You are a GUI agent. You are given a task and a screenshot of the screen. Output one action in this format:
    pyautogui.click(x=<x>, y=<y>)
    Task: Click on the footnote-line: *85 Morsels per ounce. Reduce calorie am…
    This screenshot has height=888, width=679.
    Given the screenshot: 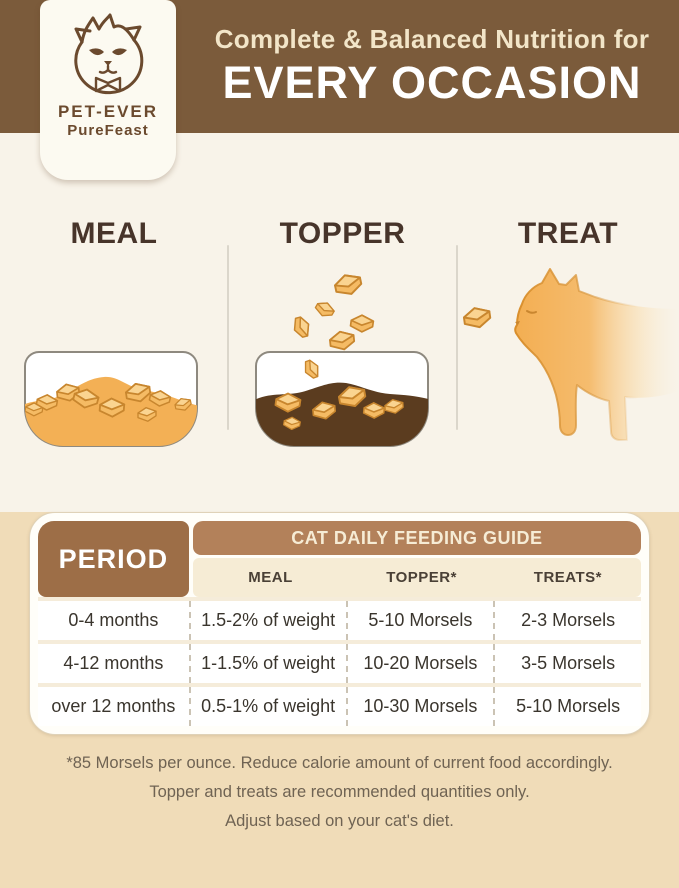 What is the action you would take?
    pyautogui.click(x=339, y=763)
    